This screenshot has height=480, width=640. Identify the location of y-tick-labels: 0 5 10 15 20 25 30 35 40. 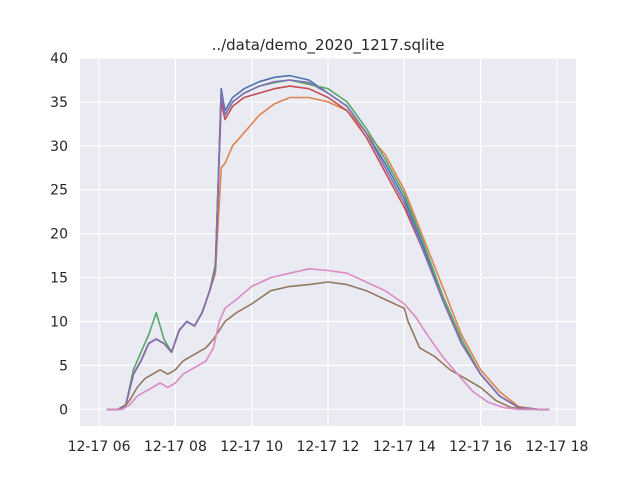
(59, 234).